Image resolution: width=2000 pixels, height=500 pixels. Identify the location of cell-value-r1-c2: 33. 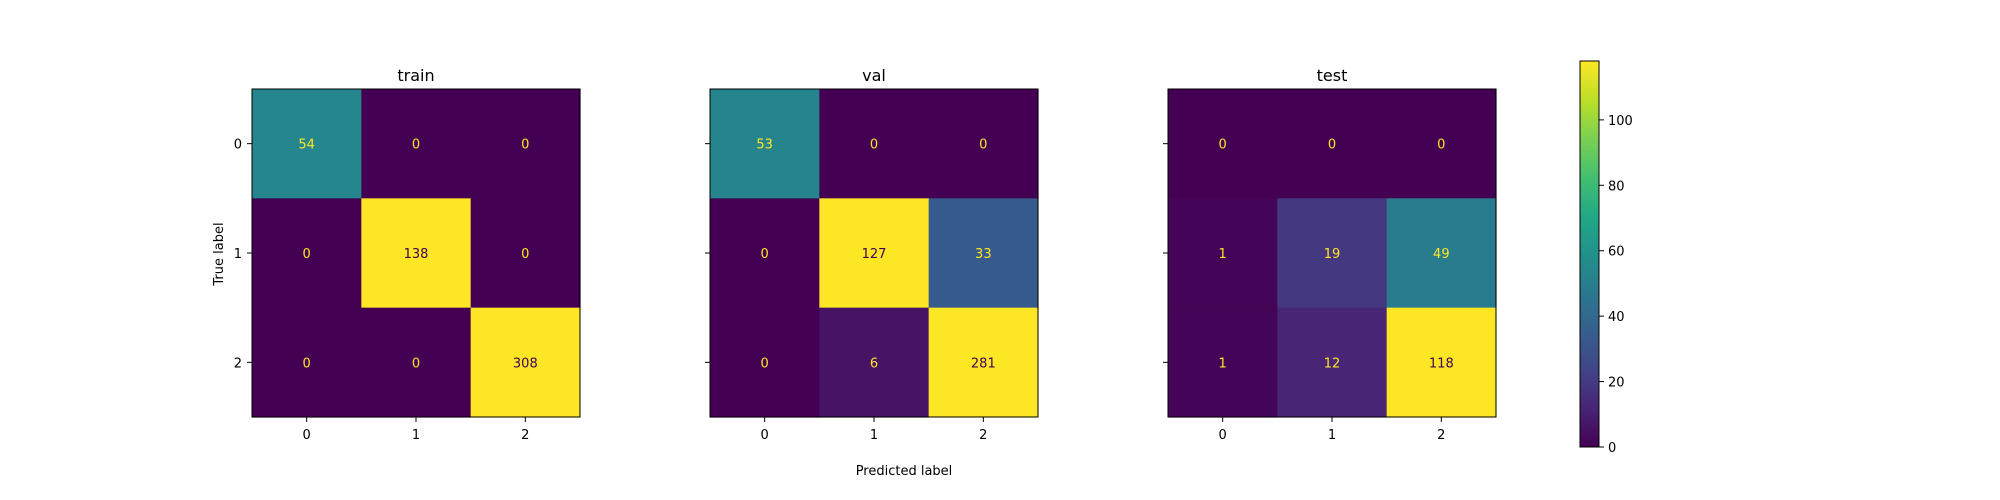
(983, 254).